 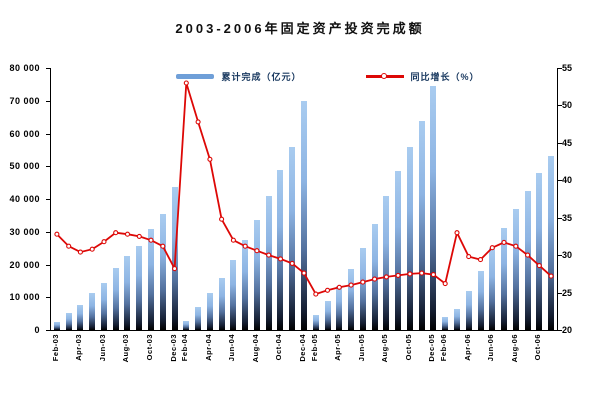 I want to click on x-axis-label: Dec-05, so click(x=432, y=348).